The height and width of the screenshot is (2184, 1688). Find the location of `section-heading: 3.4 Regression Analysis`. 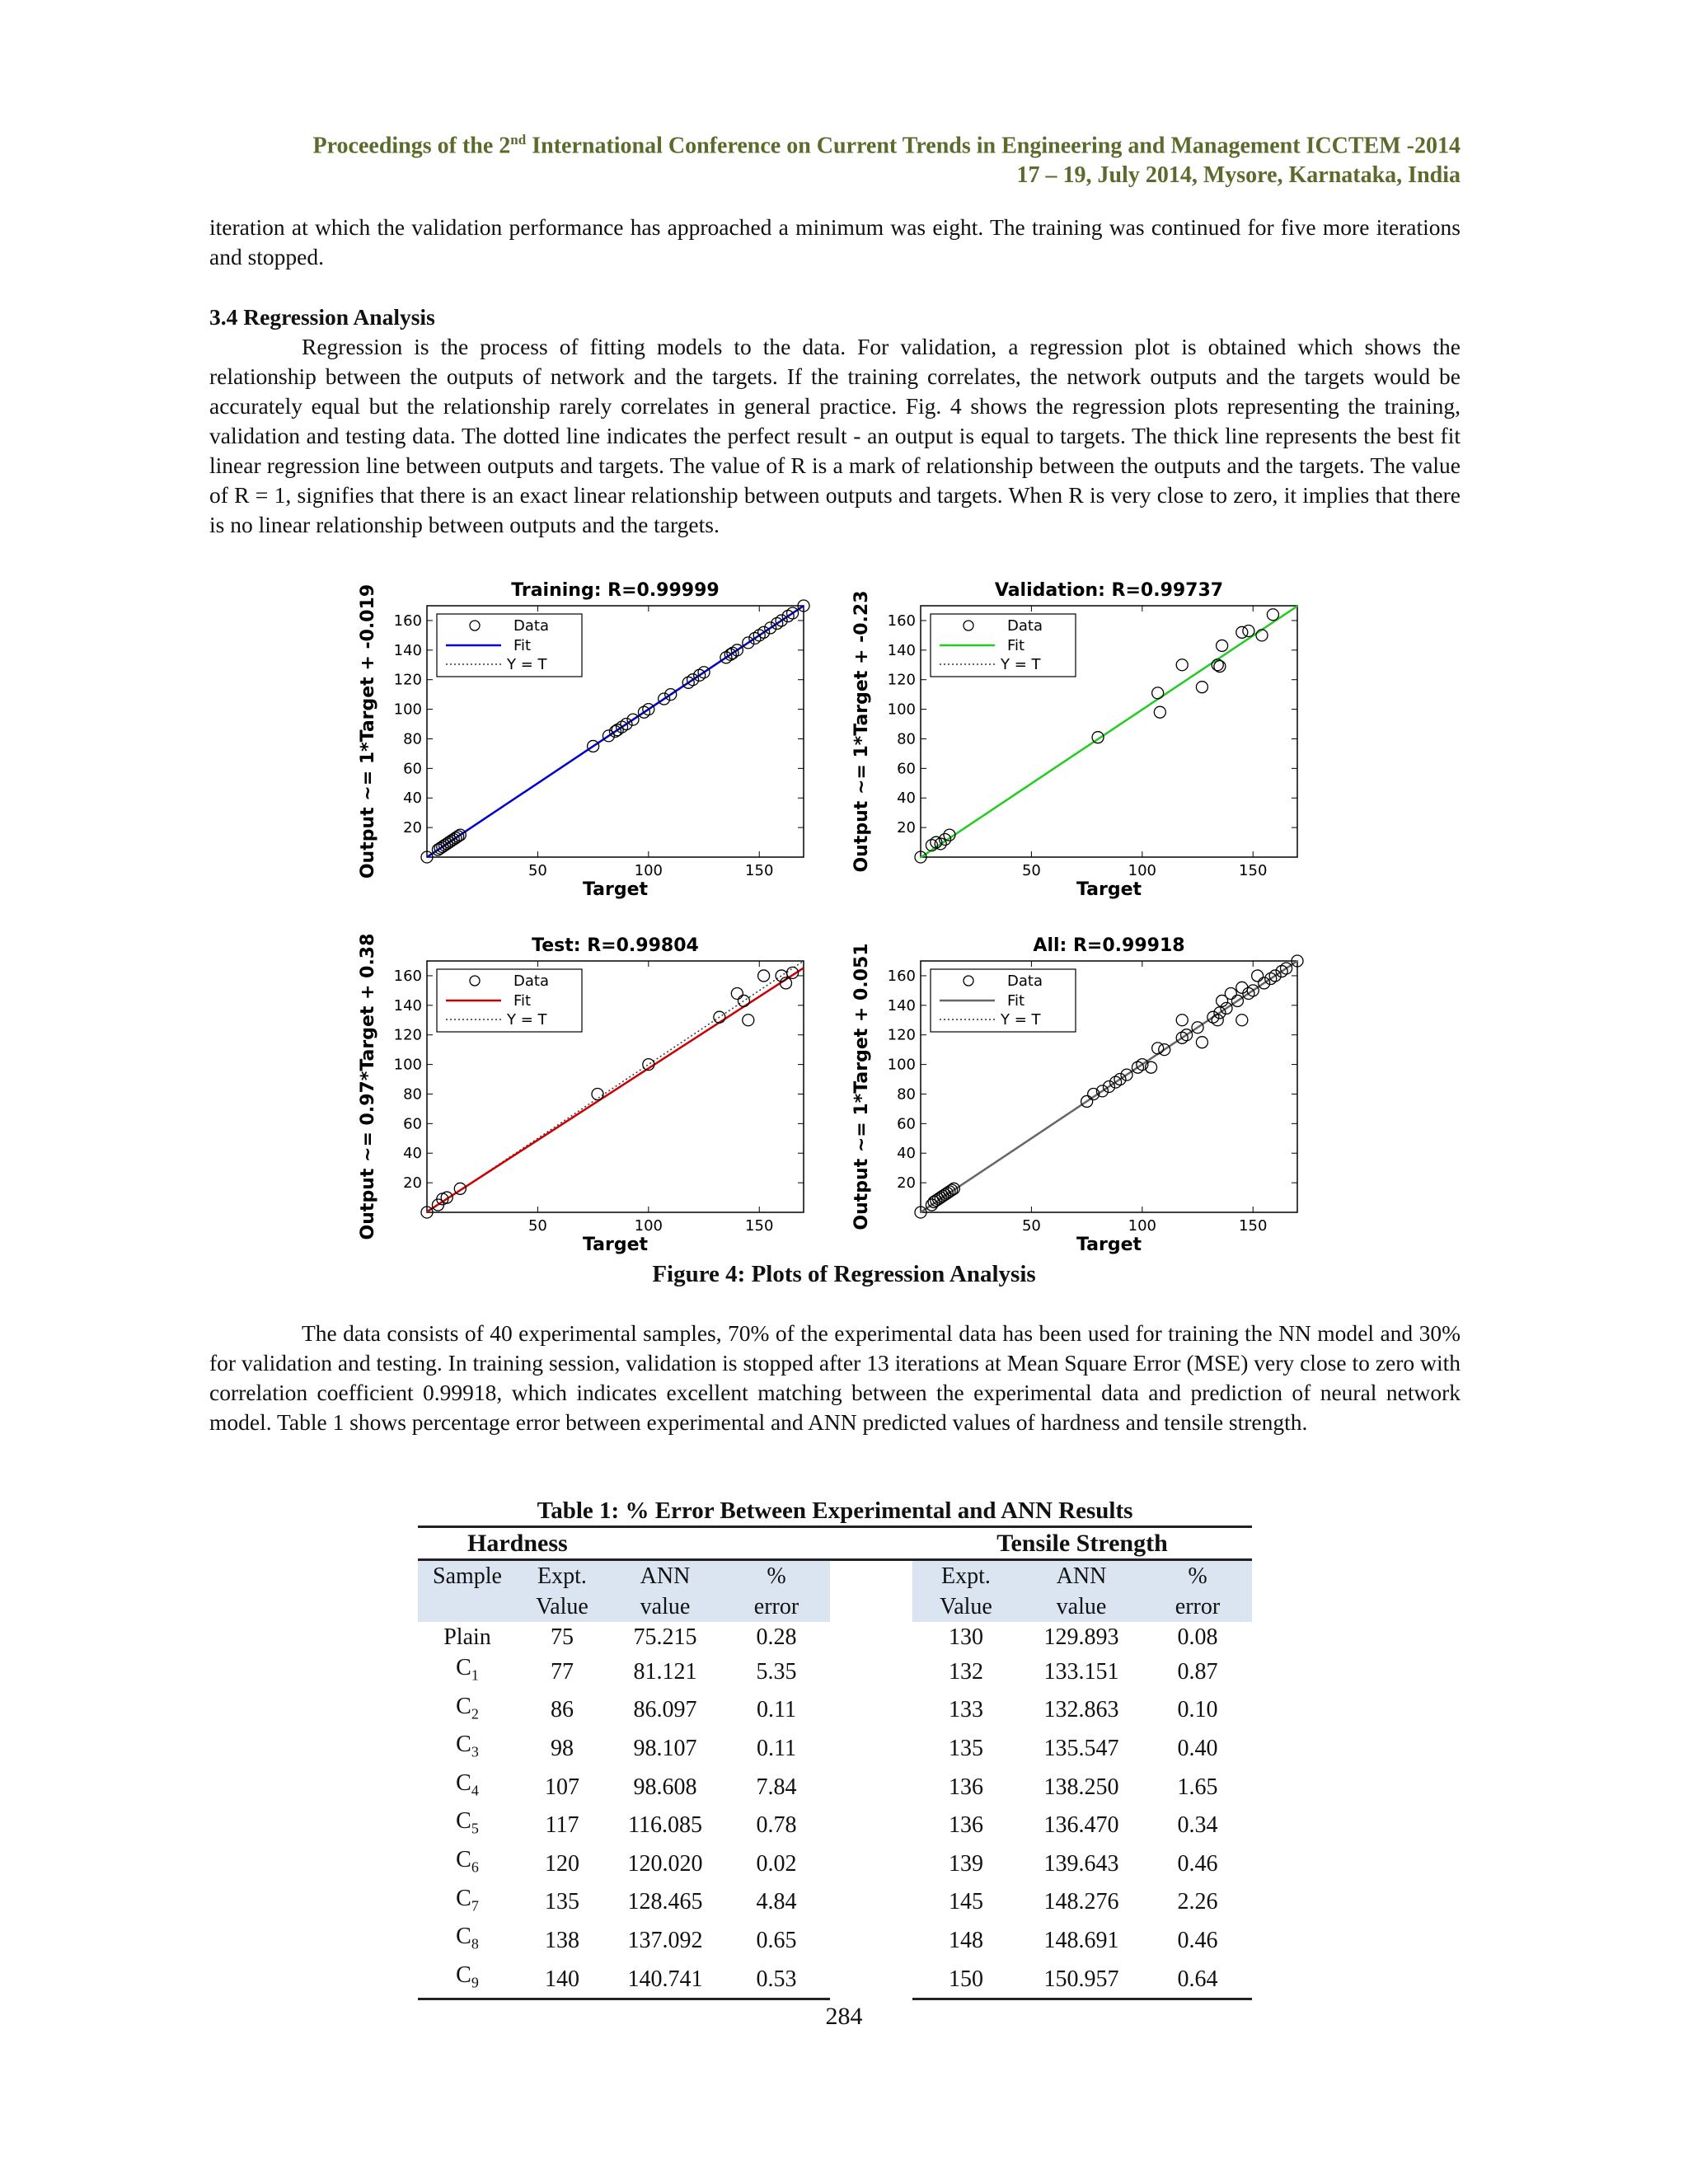

section-heading: 3.4 Regression Analysis is located at coordinates (322, 317).